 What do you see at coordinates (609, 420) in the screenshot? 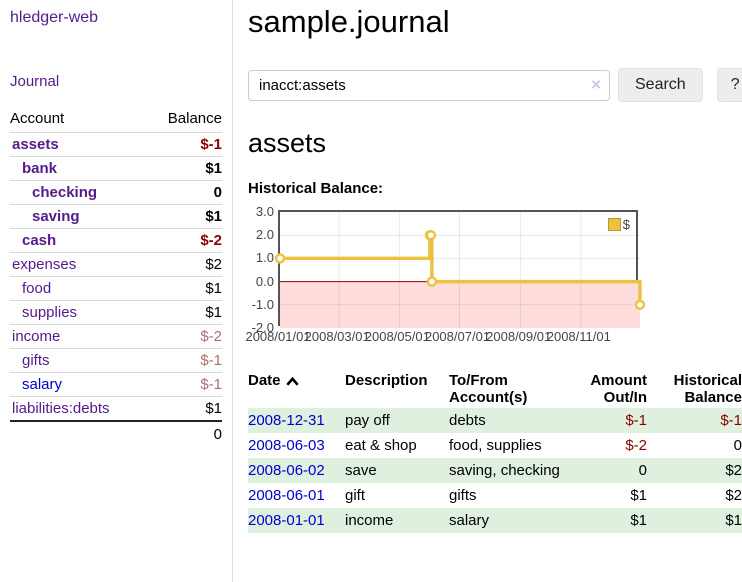
I see `register-amount-cell: $-1` at bounding box center [609, 420].